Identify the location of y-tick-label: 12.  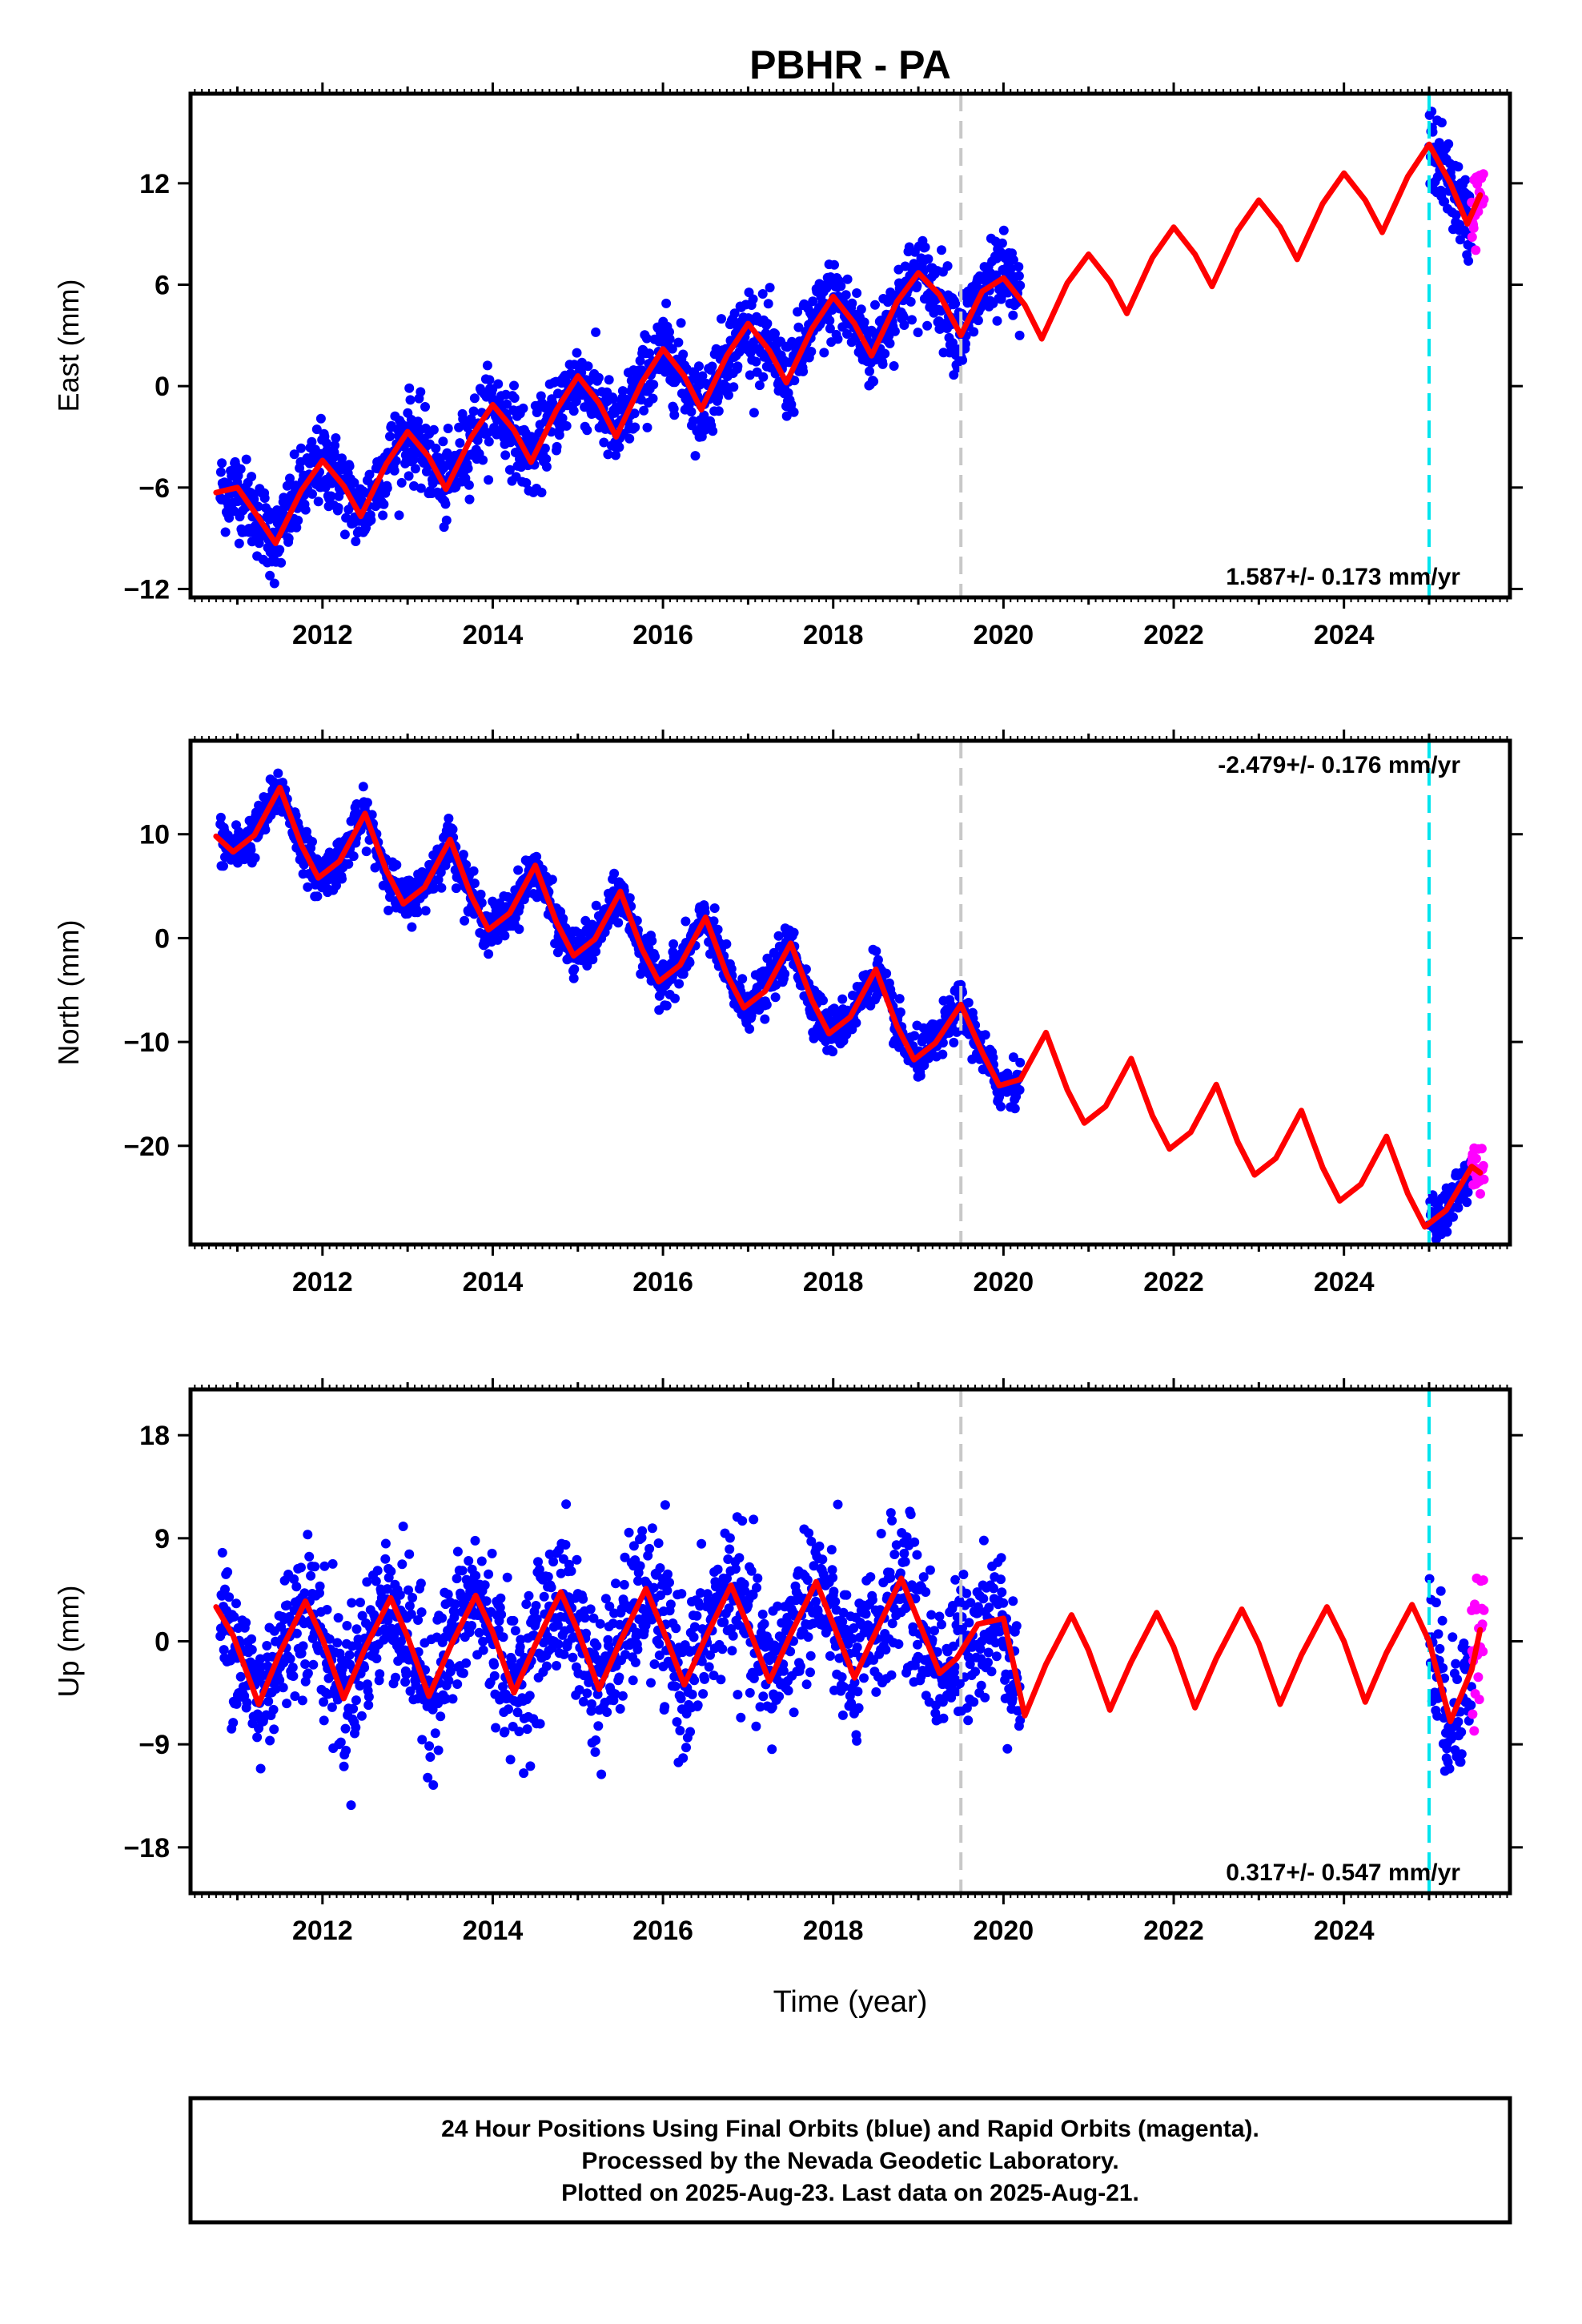
(154, 184).